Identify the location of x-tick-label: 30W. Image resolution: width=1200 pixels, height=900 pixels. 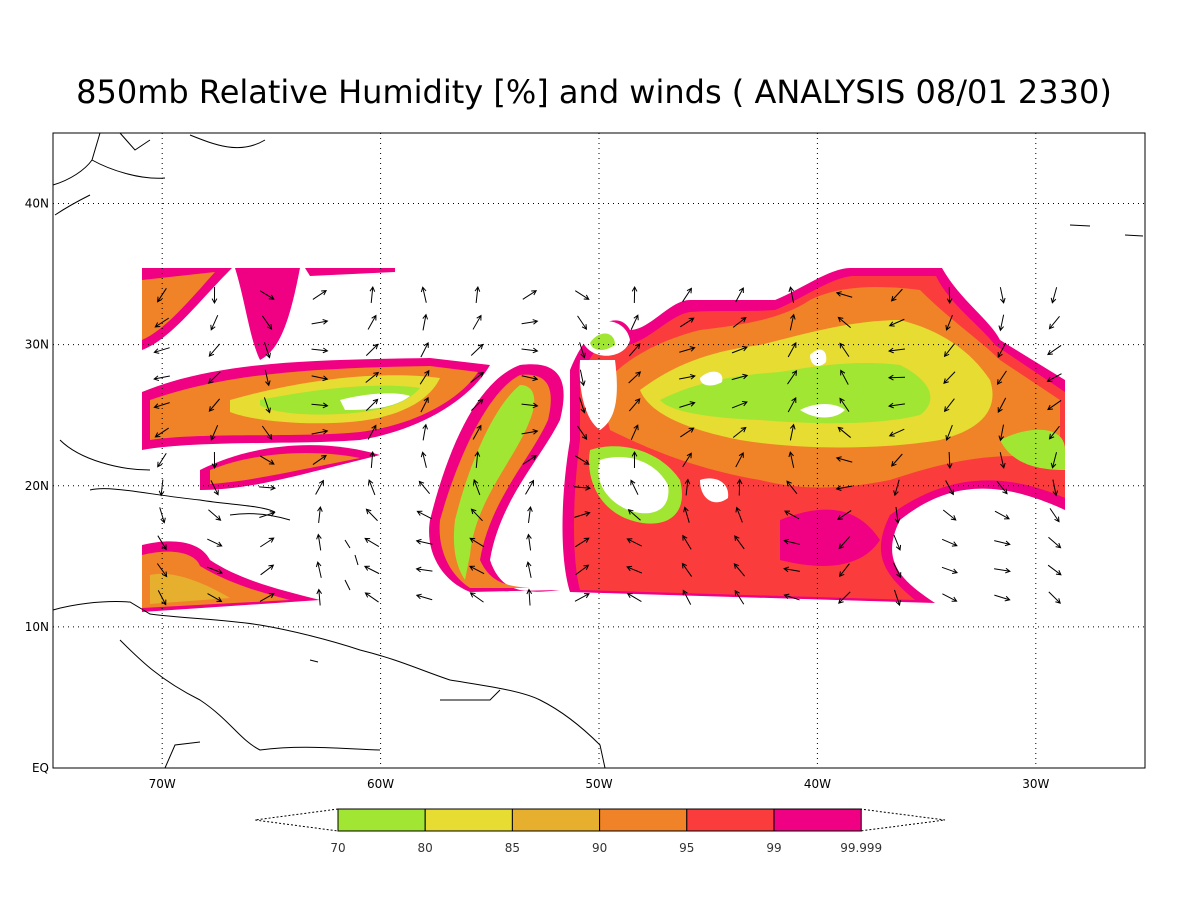
(1035, 784).